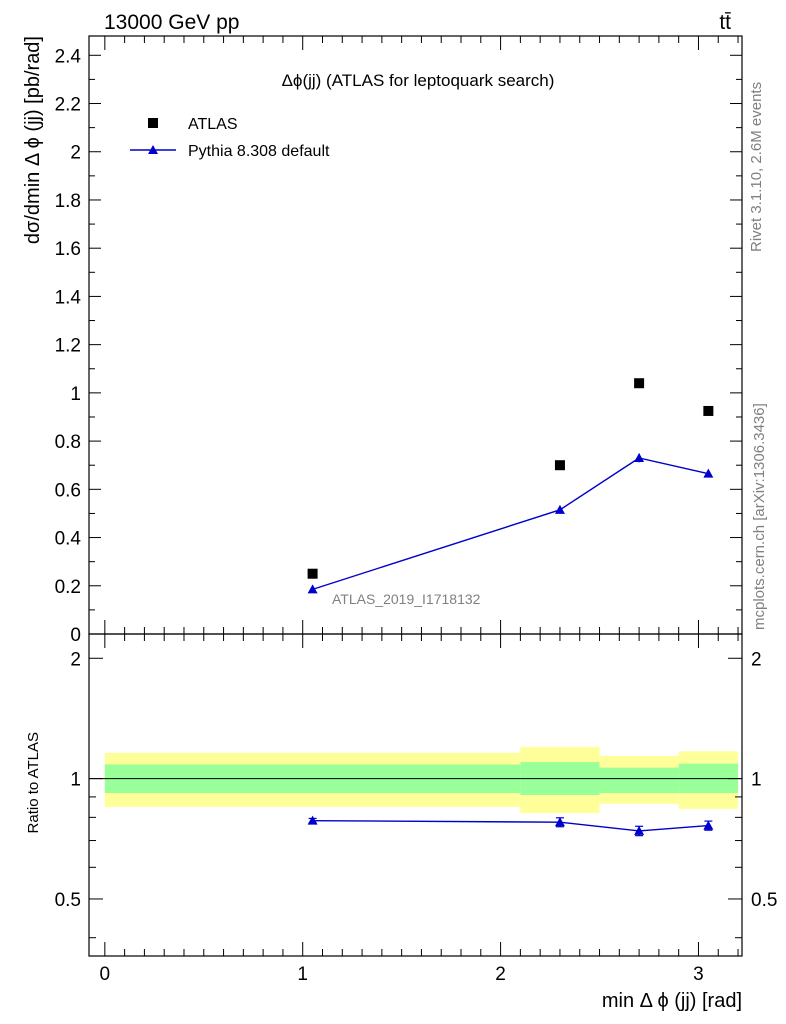 The height and width of the screenshot is (1024, 786). Describe the element at coordinates (725, 22) in the screenshot. I see `process-label: tt̄` at that location.